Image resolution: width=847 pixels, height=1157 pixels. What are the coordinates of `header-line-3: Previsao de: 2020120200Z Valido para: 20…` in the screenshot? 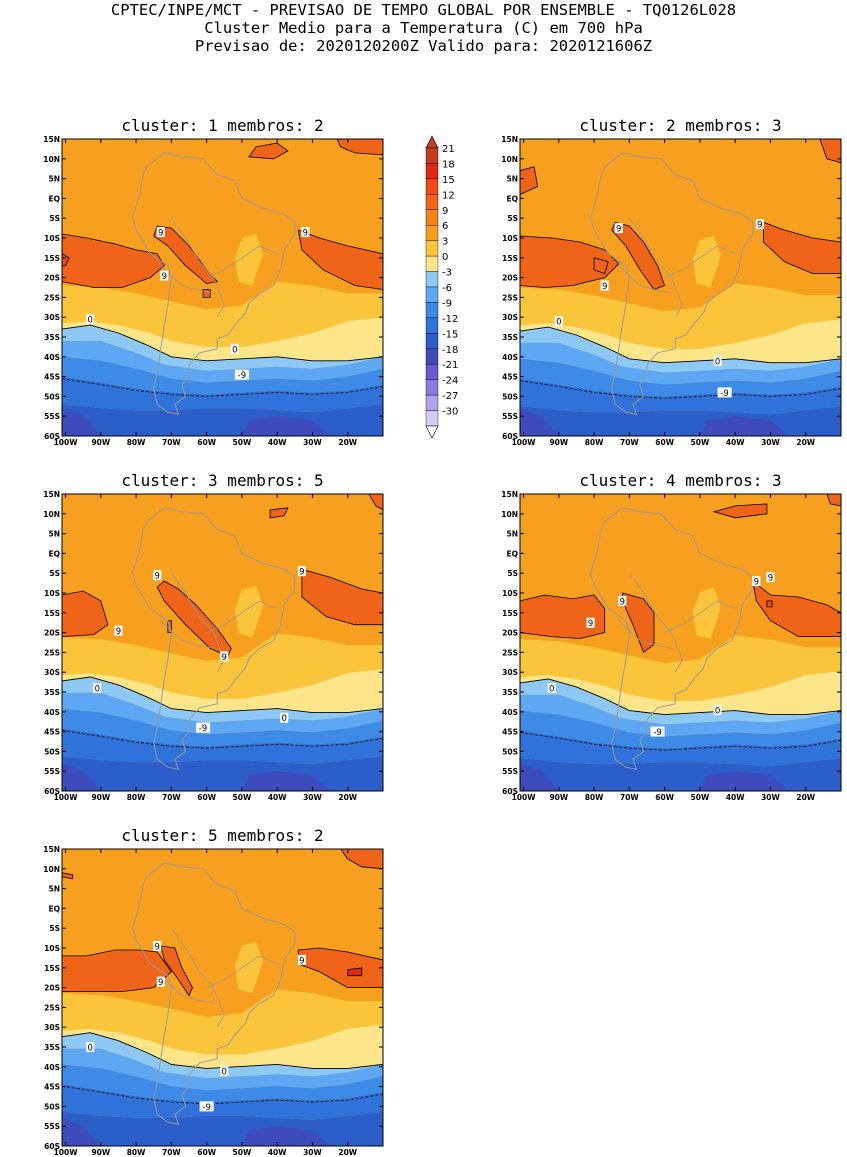 It's located at (423, 46).